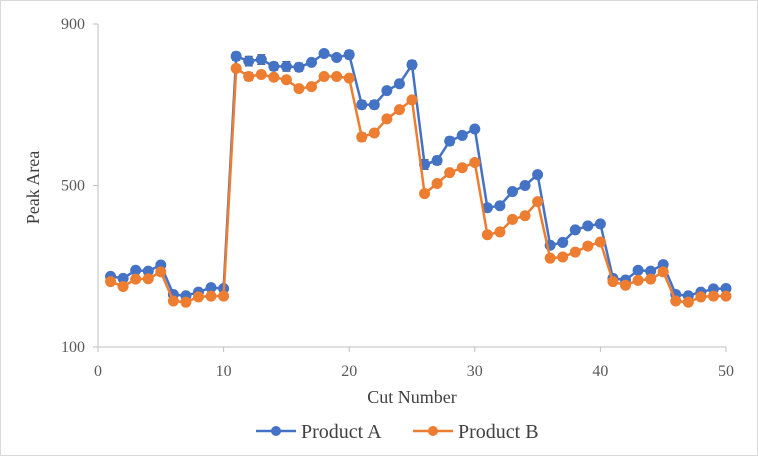 The height and width of the screenshot is (456, 758). Describe the element at coordinates (726, 371) in the screenshot. I see `x-tick-label: 50` at that location.